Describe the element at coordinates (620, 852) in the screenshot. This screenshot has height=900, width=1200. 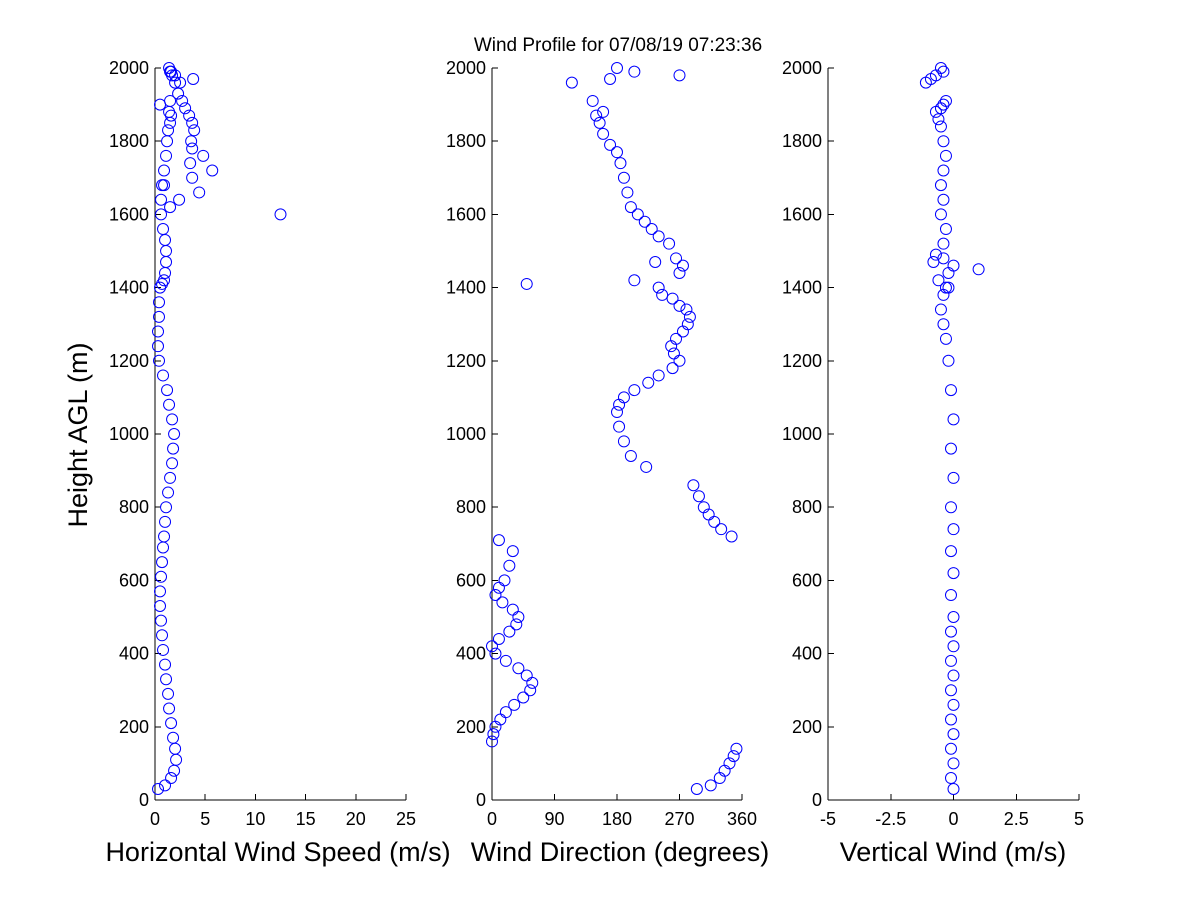
I see `x-axis-label-2: Wind Direction (degrees)` at that location.